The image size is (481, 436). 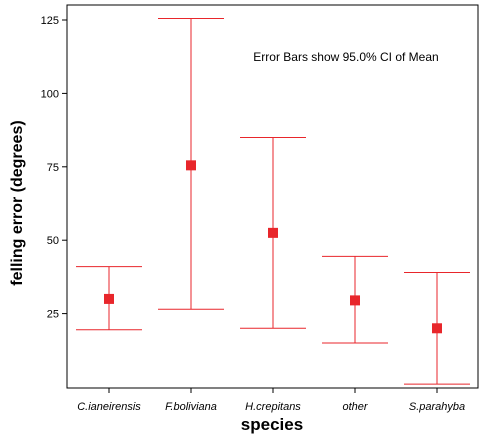 I want to click on x-tick-label: C.ianeirensis, so click(x=109, y=407).